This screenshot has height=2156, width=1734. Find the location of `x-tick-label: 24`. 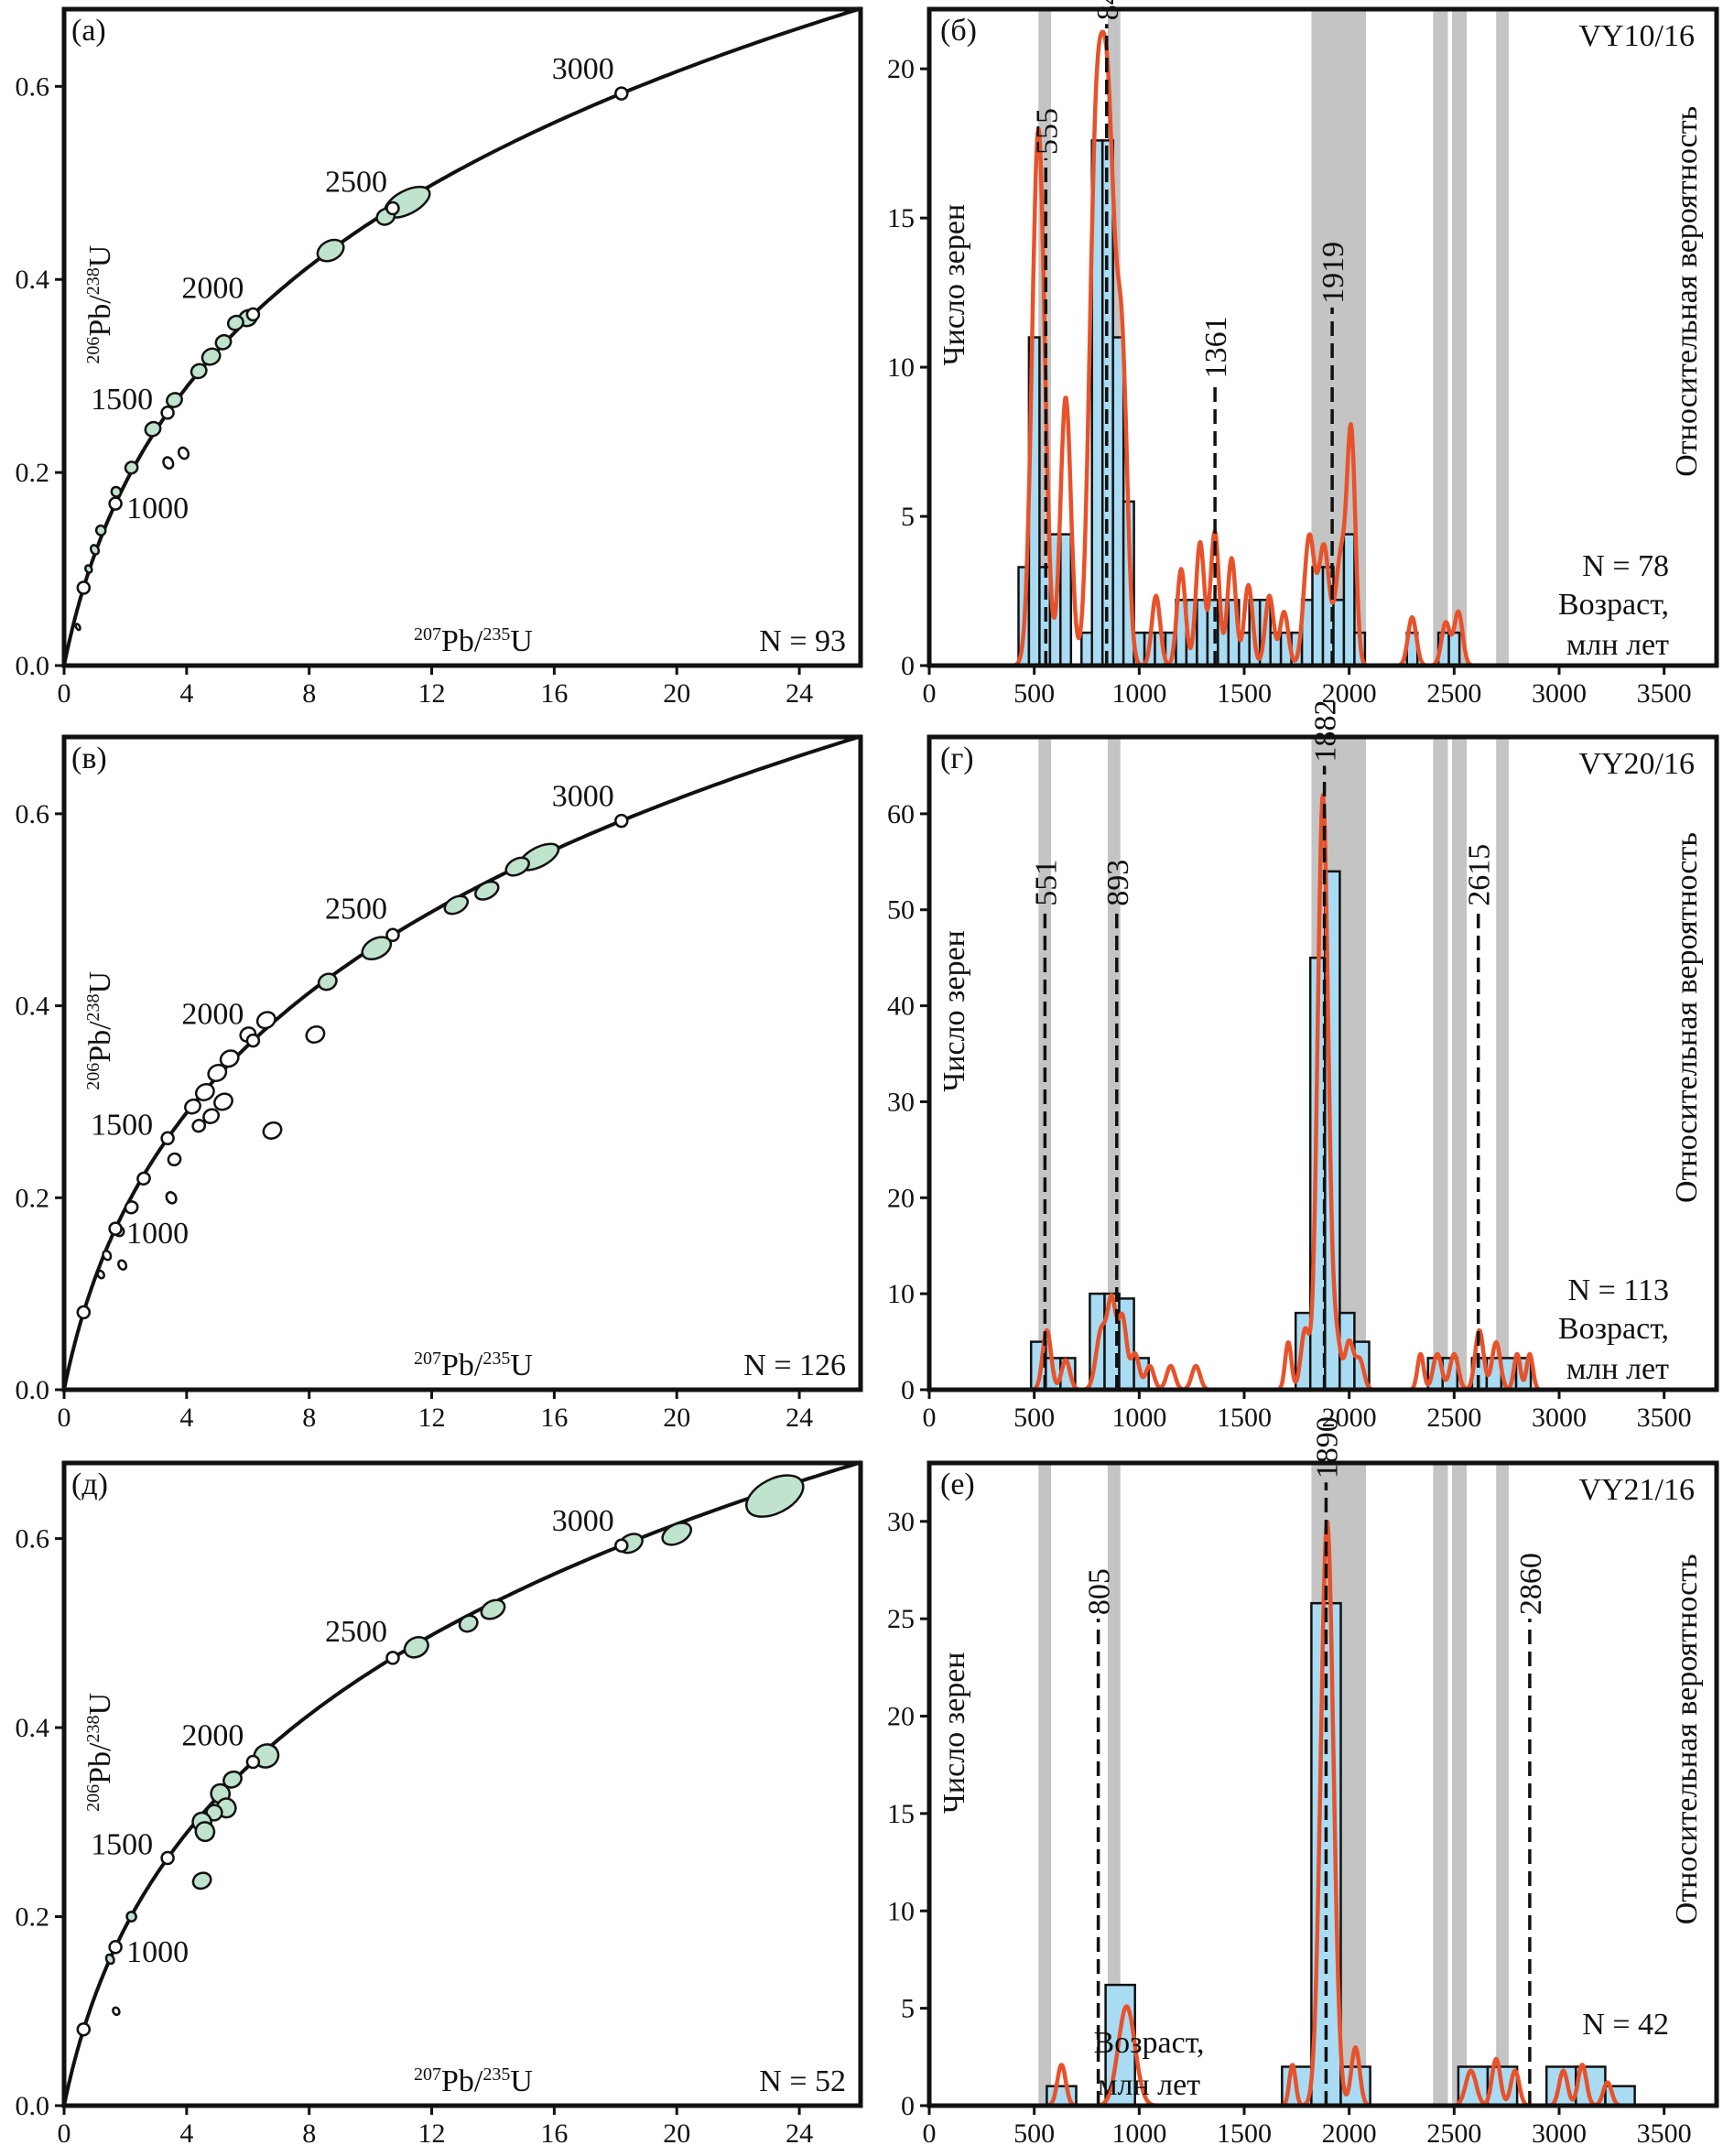

x-tick-label: 24 is located at coordinates (799, 1418).